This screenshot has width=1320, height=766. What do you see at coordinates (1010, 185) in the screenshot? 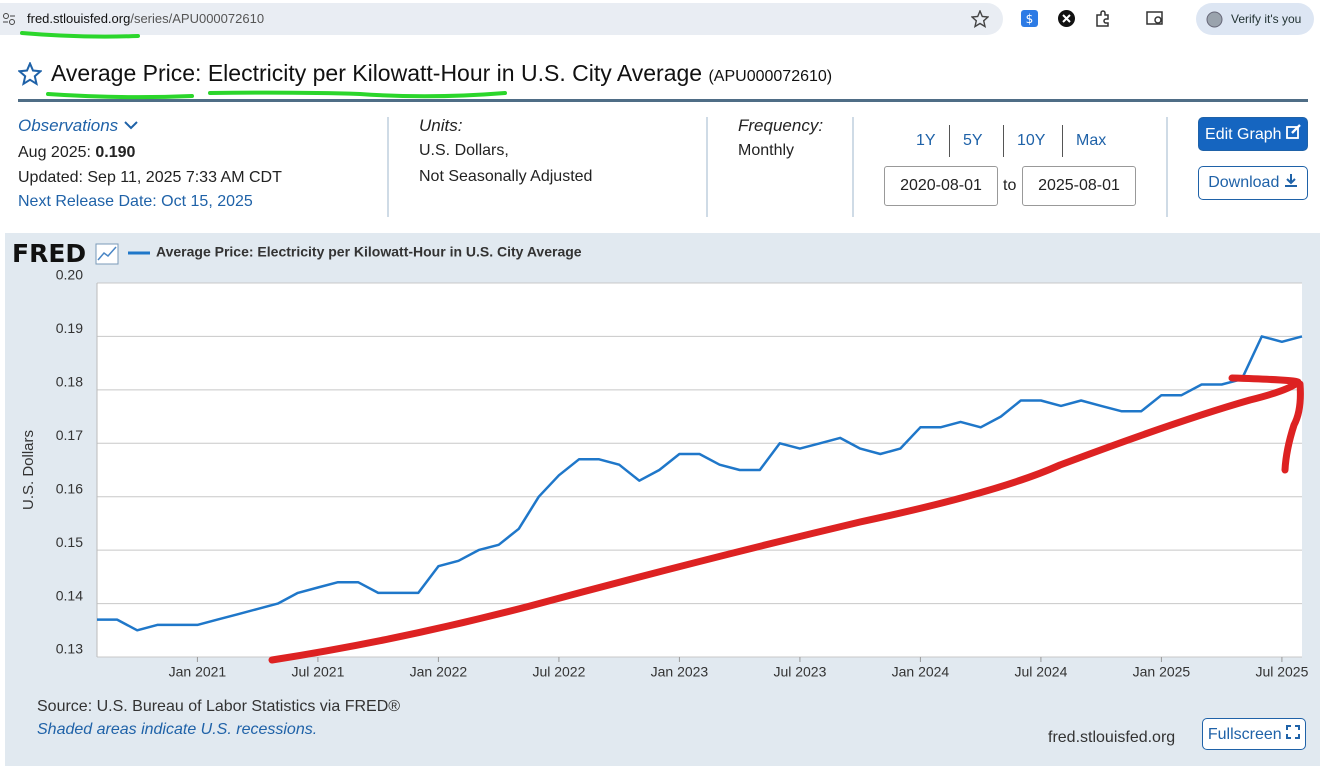
I see `date-separator: to` at bounding box center [1010, 185].